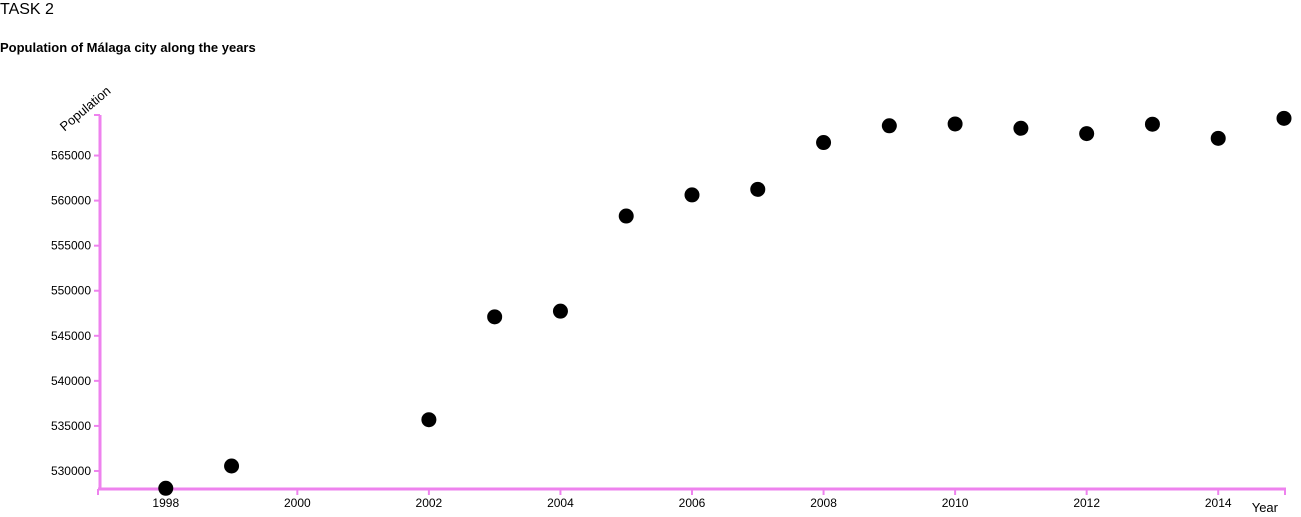 The image size is (1301, 517). What do you see at coordinates (85, 108) in the screenshot?
I see `y-axis-title: Population` at bounding box center [85, 108].